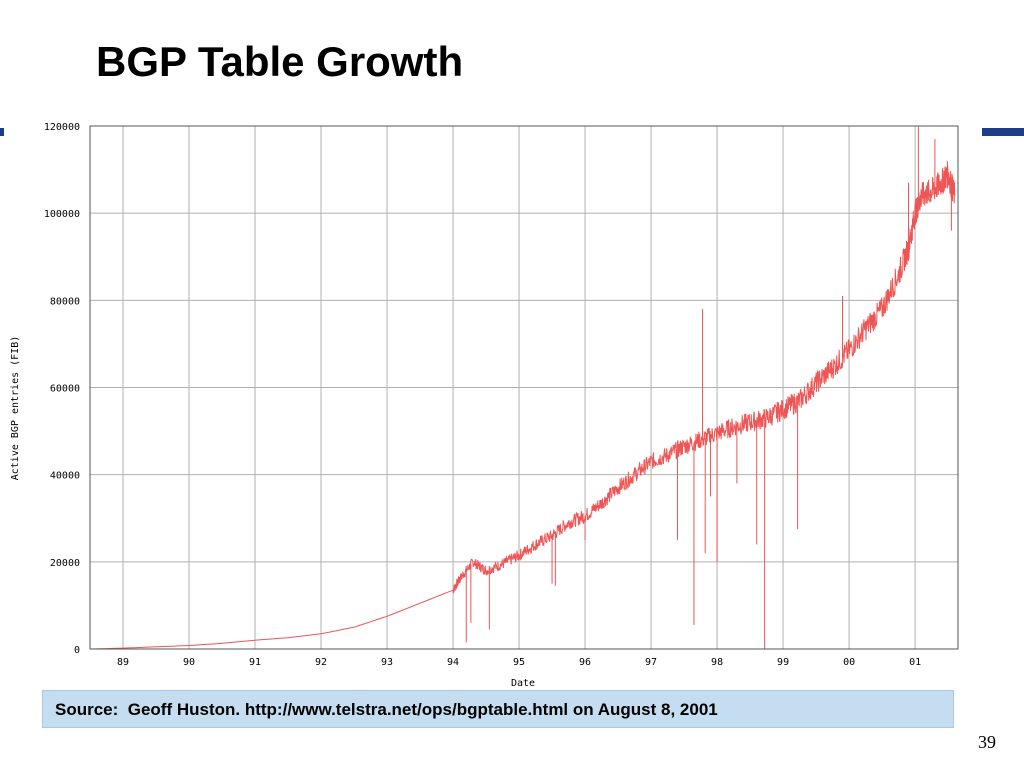 The height and width of the screenshot is (768, 1024). I want to click on y-tick-label: 120000, so click(62, 127).